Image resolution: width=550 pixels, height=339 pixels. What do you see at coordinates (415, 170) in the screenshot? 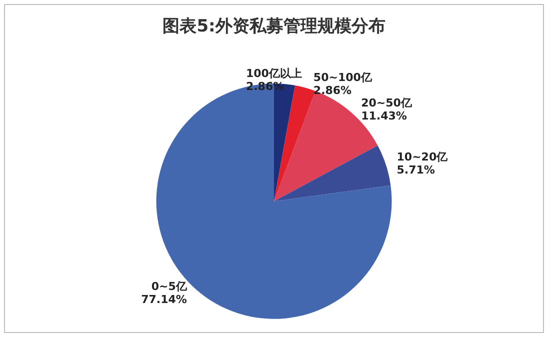
I see `data-label: 5.71%` at bounding box center [415, 170].